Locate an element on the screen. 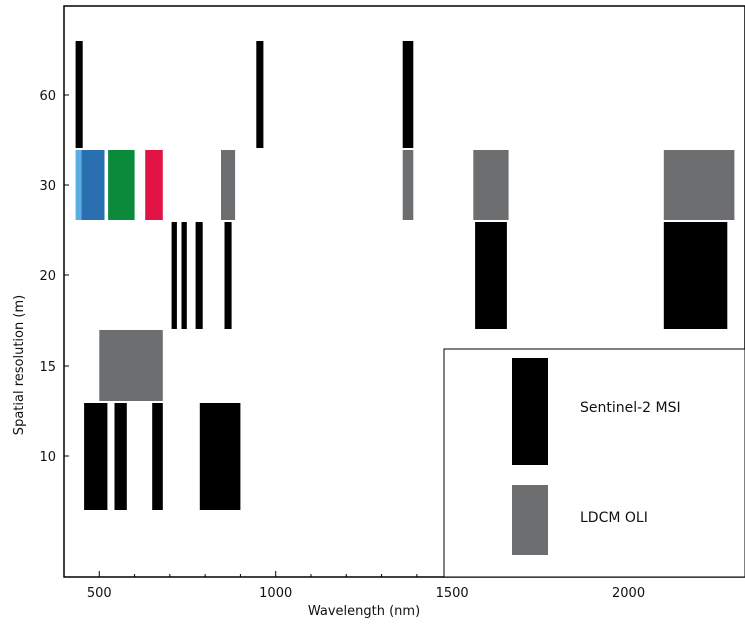 The image size is (745, 626). x-tick-label-0: 500 is located at coordinates (99, 593).